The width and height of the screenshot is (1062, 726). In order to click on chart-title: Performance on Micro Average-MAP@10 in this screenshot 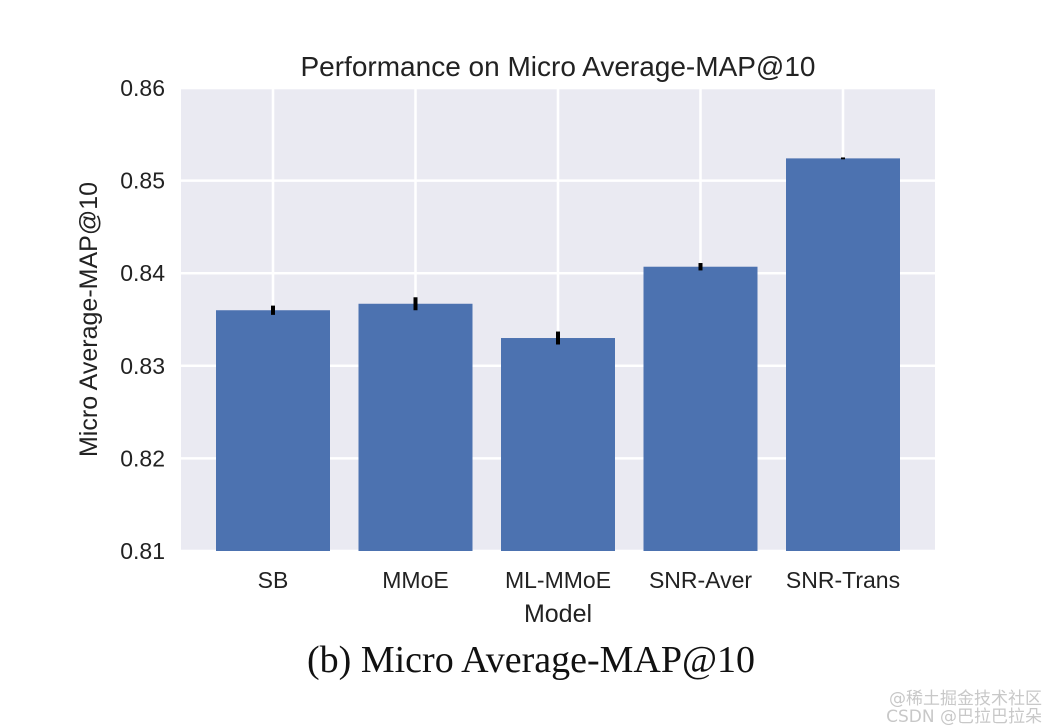, I will do `click(557, 66)`.